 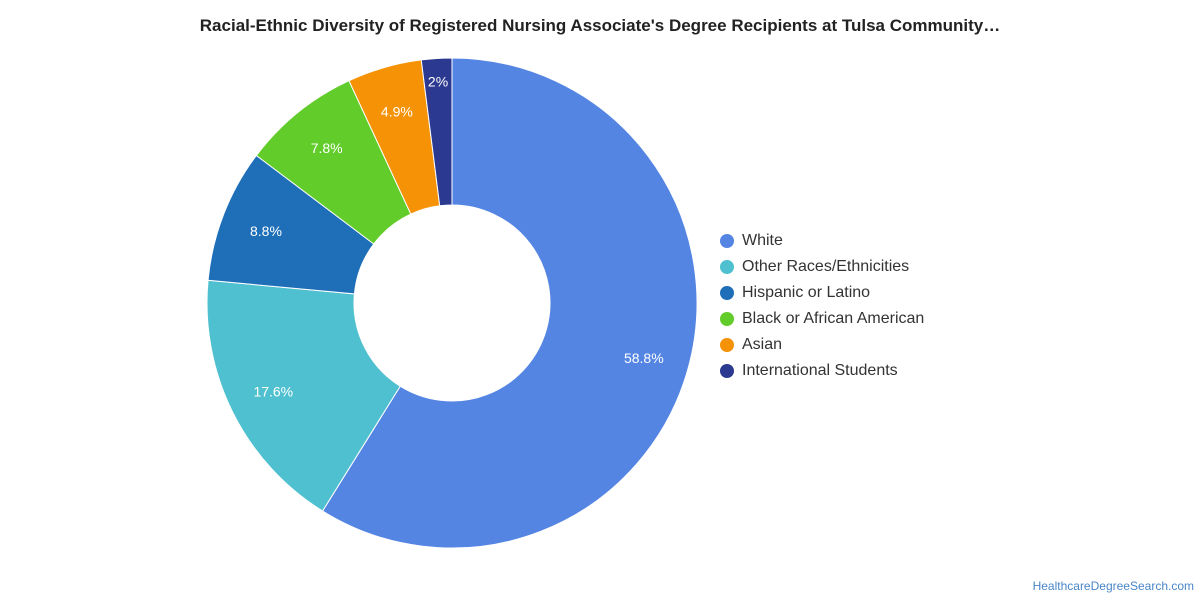 What do you see at coordinates (806, 292) in the screenshot?
I see `legend-label: Hispanic or Latino` at bounding box center [806, 292].